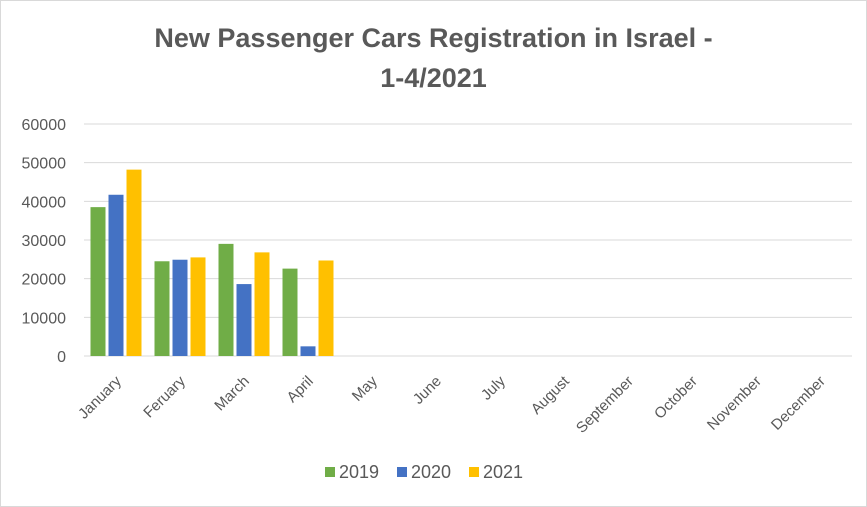 The image size is (867, 507). I want to click on x-tick-label: October, so click(676, 398).